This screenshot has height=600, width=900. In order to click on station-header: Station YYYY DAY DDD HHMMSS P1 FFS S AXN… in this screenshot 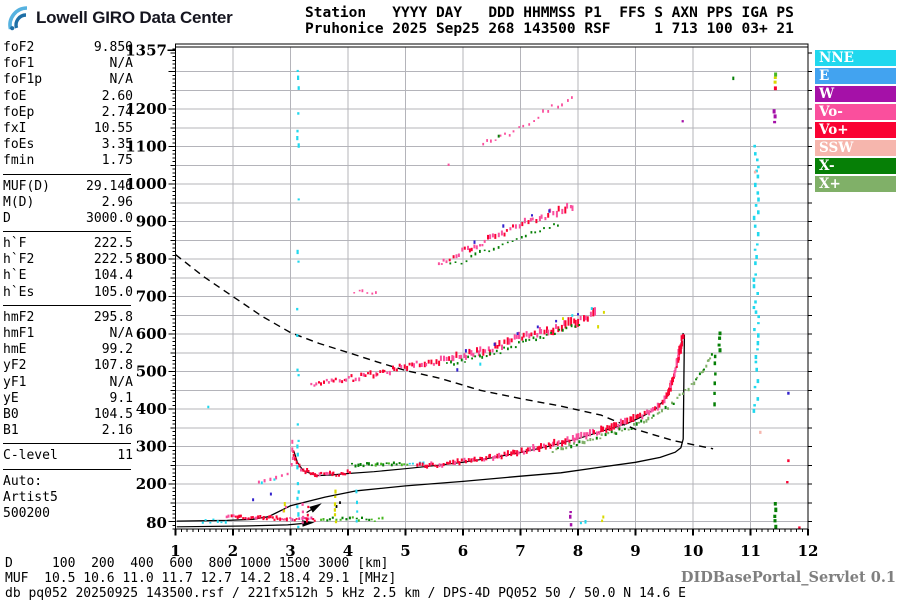, I will do `click(549, 21)`.